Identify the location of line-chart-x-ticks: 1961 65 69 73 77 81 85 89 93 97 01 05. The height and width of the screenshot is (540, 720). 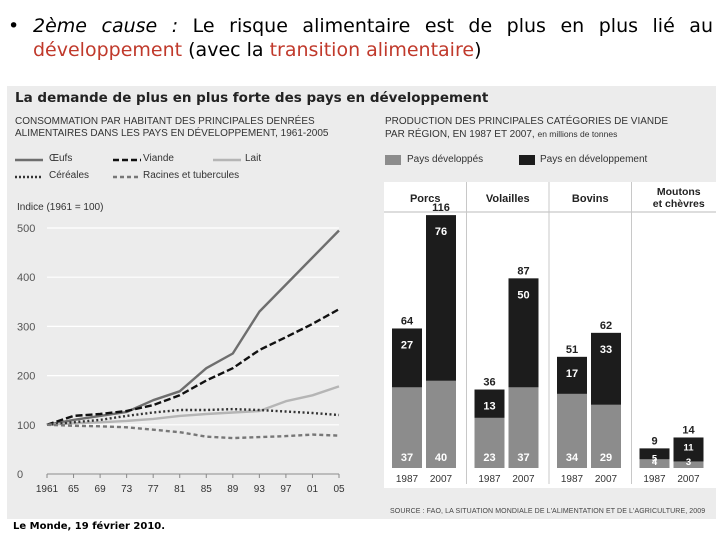
(190, 484).